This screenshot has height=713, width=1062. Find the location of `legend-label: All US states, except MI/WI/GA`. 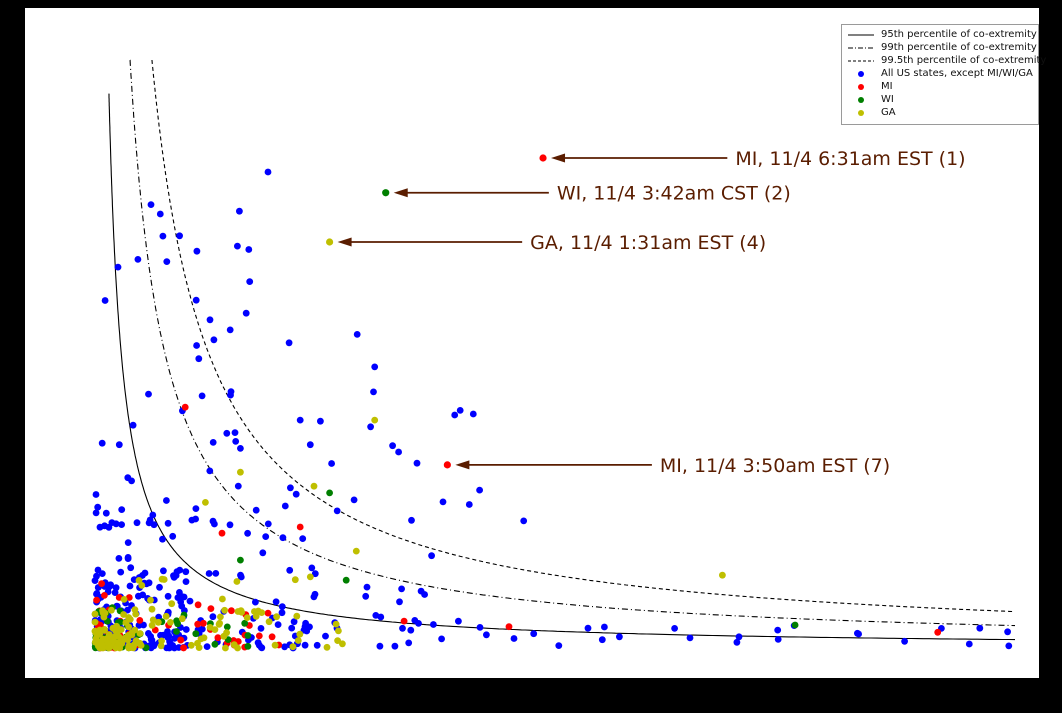

legend-label: All US states, except MI/WI/GA is located at coordinates (957, 73).